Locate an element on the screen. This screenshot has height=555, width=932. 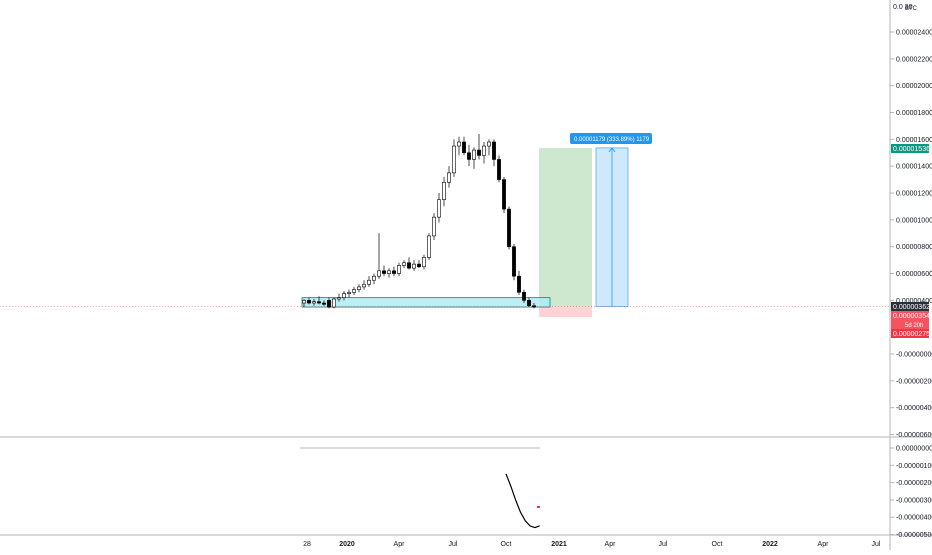
current-price-tag-bg is located at coordinates (910, 306).